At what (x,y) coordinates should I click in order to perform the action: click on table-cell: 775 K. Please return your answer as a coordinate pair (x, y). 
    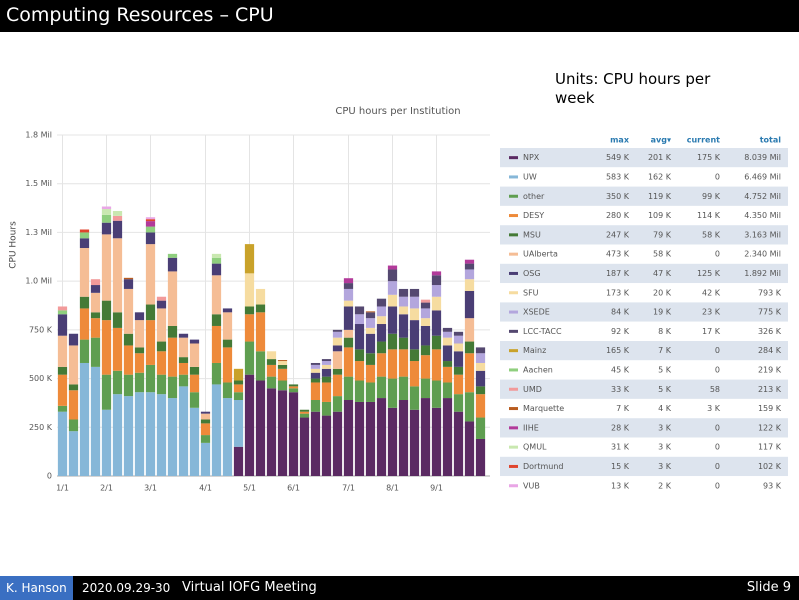
    Looking at the image, I should click on (770, 312).